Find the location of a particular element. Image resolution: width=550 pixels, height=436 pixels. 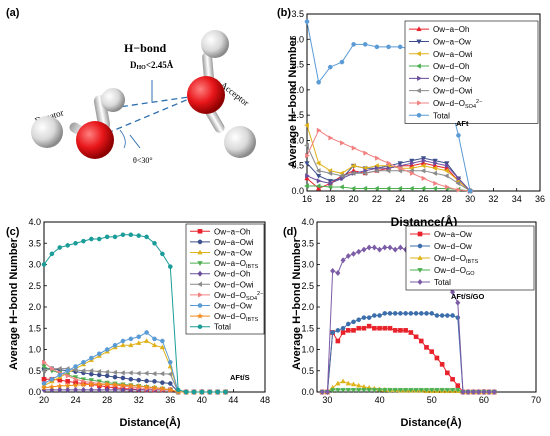

x-tick-label: 28 is located at coordinates (447, 199).